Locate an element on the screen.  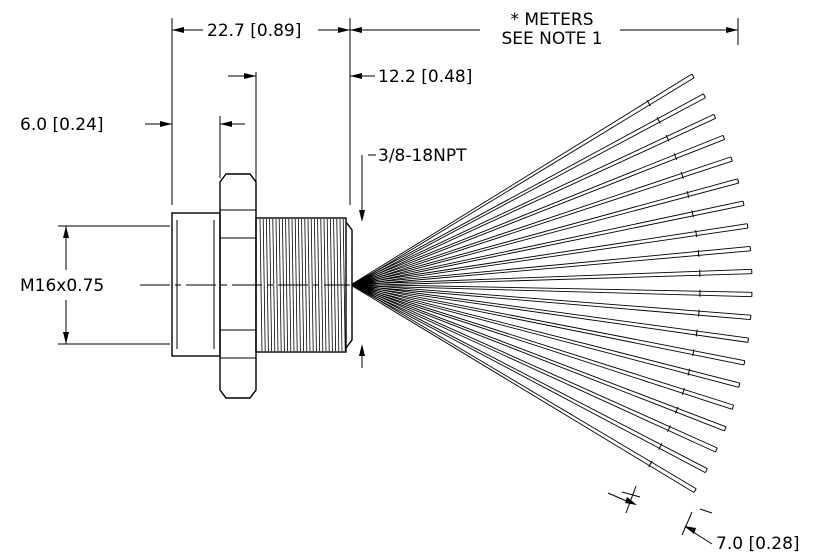
thread-length-label: 12.2 [0.48] is located at coordinates (425, 77).